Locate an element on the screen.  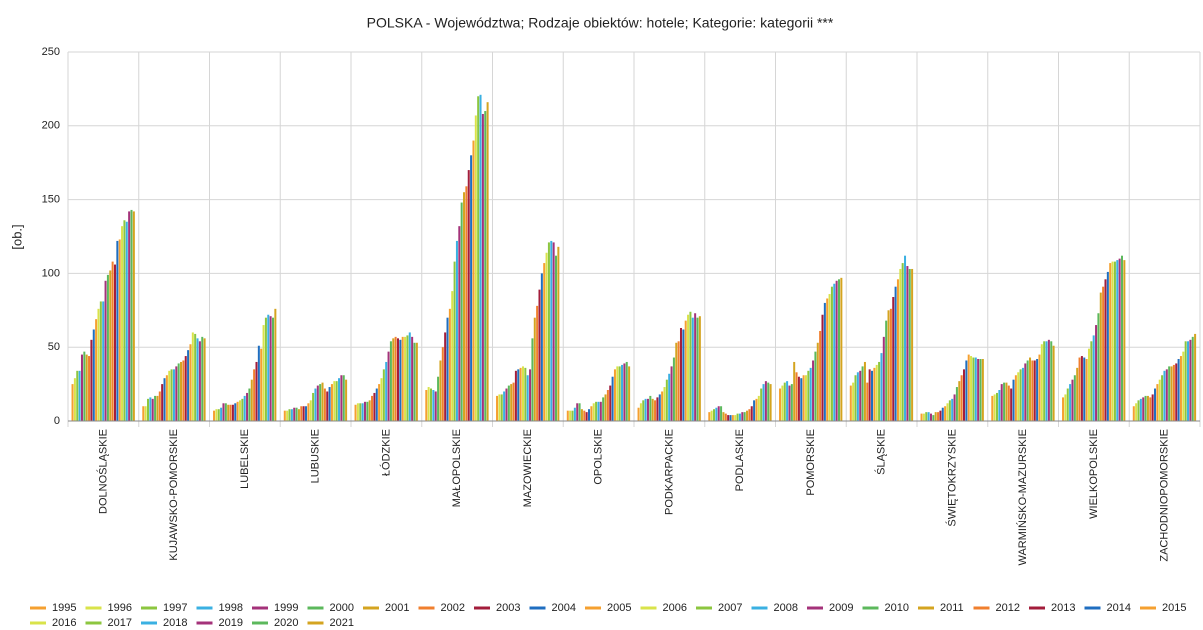
y-tick-label: 50 is located at coordinates (54, 347).